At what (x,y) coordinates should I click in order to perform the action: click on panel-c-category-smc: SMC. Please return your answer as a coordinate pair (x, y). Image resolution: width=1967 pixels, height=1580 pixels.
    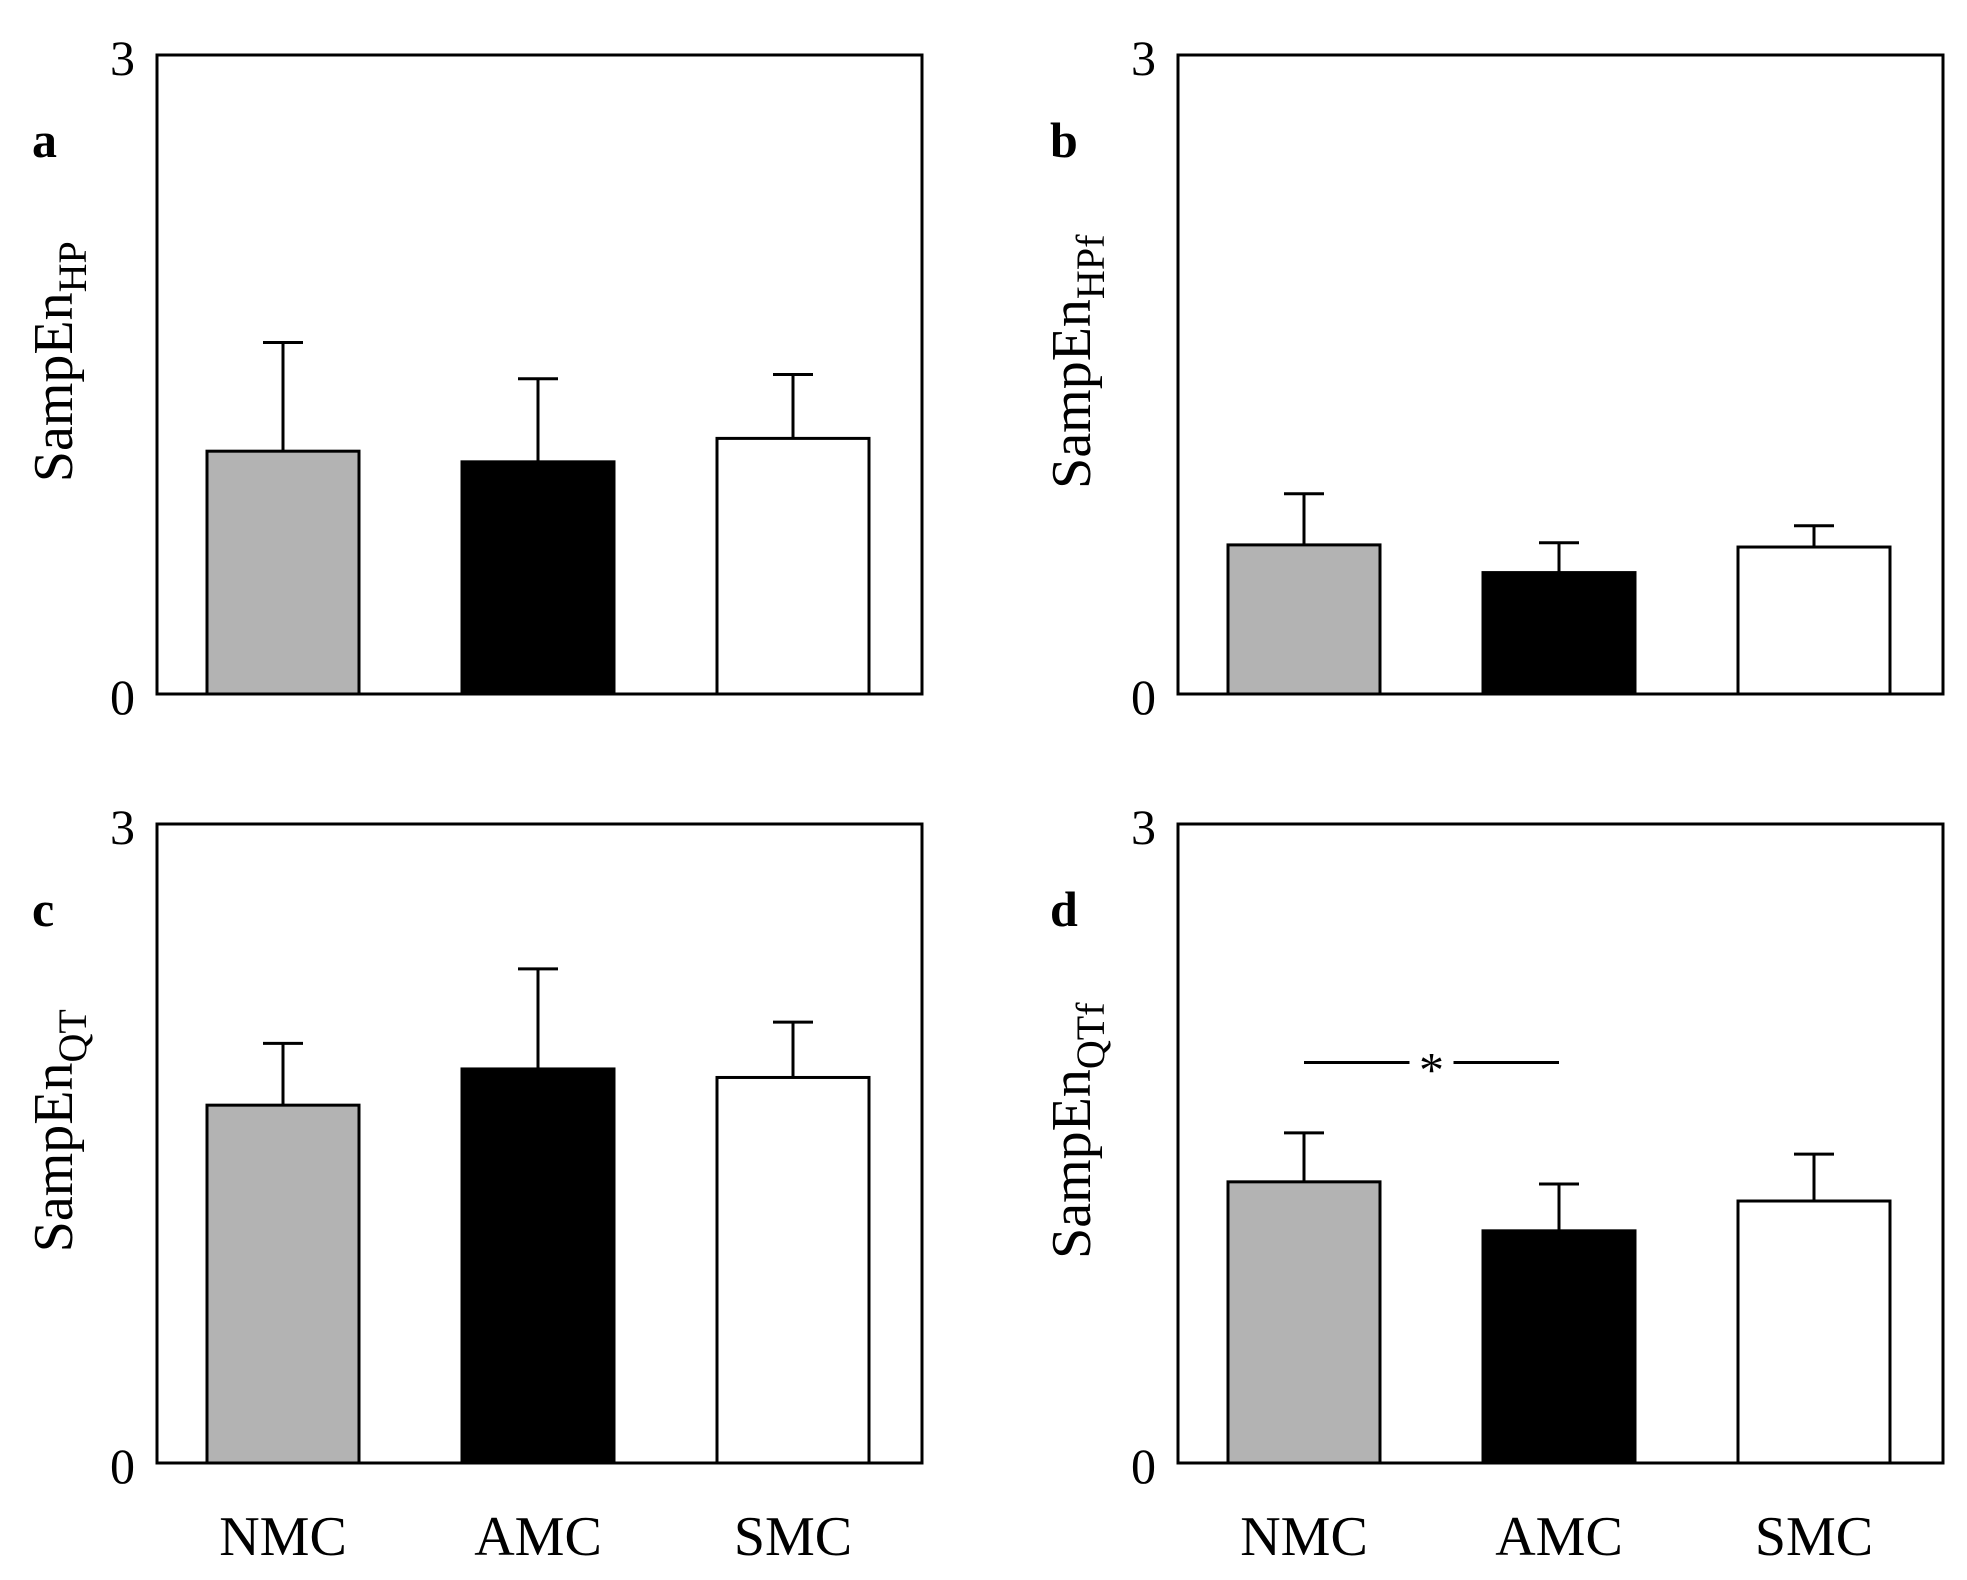
    Looking at the image, I should click on (793, 1537).